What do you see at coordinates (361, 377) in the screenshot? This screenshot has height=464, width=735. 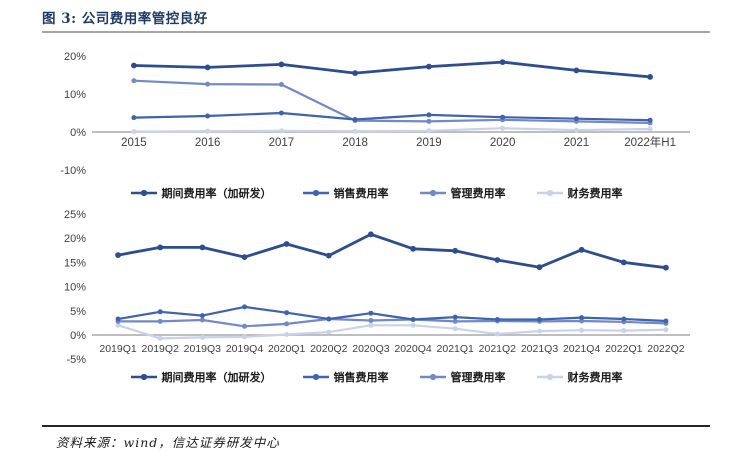 I see `legend-label: 销售费用率` at bounding box center [361, 377].